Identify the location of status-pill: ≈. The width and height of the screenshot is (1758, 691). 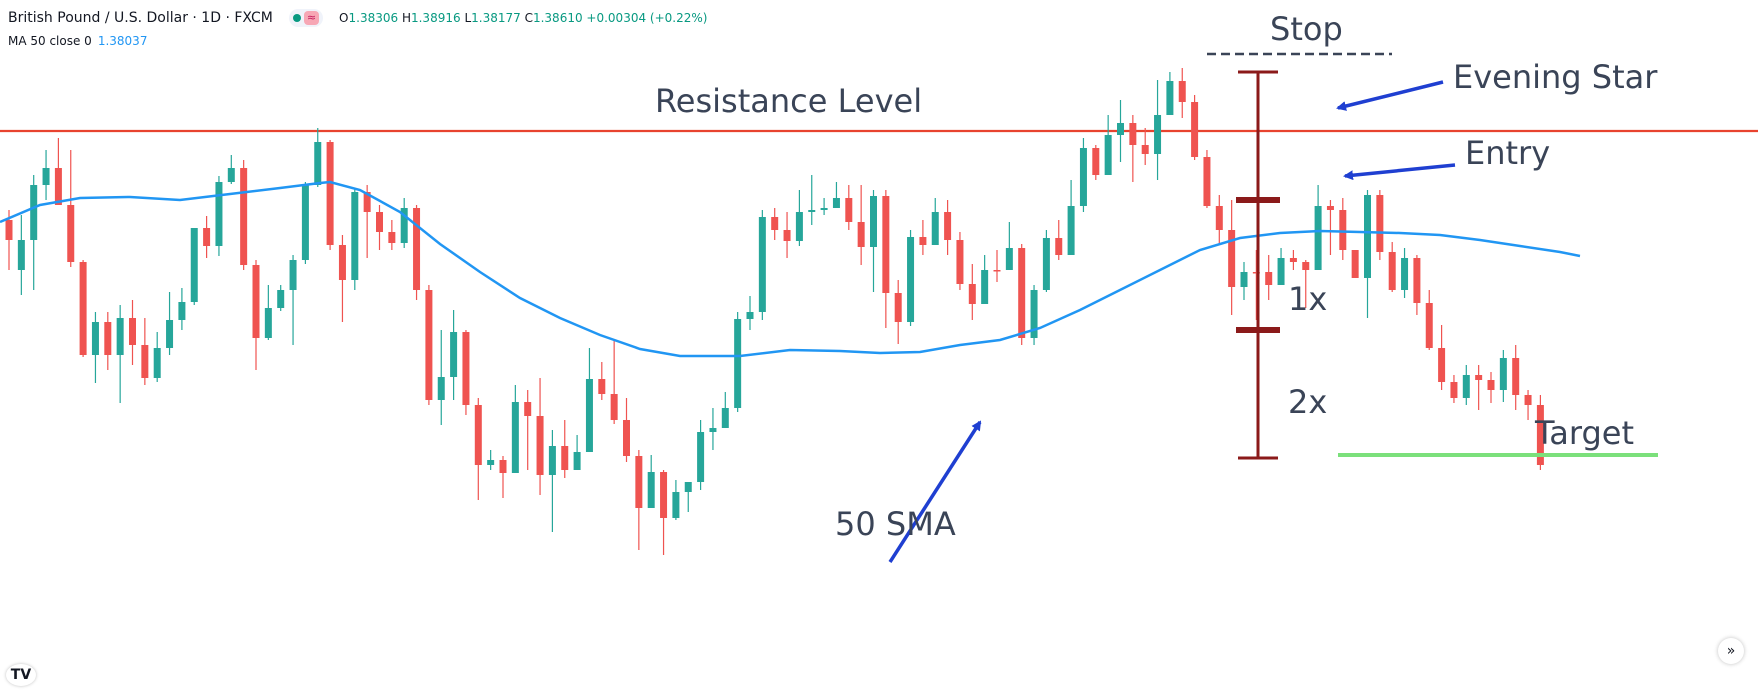
(306, 18).